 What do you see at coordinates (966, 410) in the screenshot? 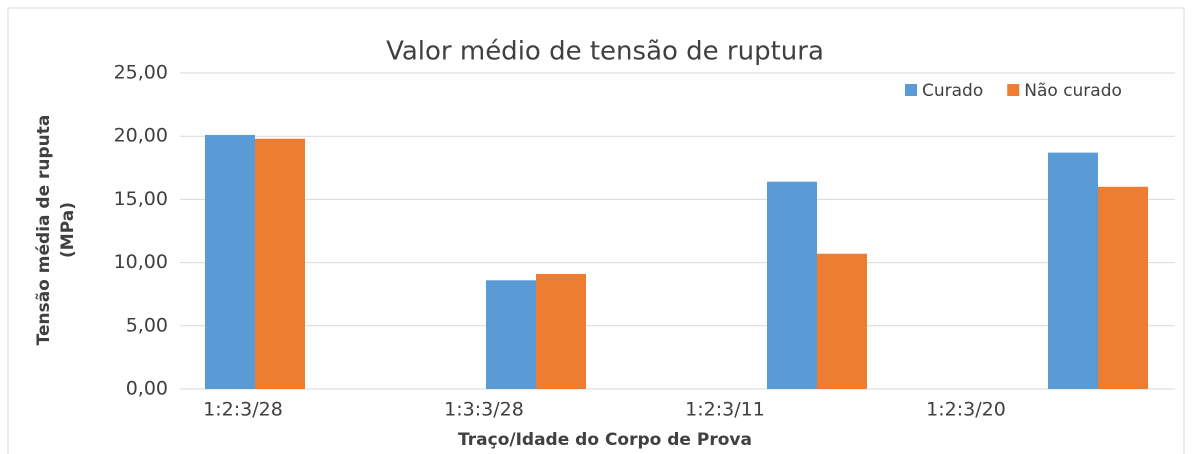
I see `x-tick-label: 1:2:3/20` at bounding box center [966, 410].